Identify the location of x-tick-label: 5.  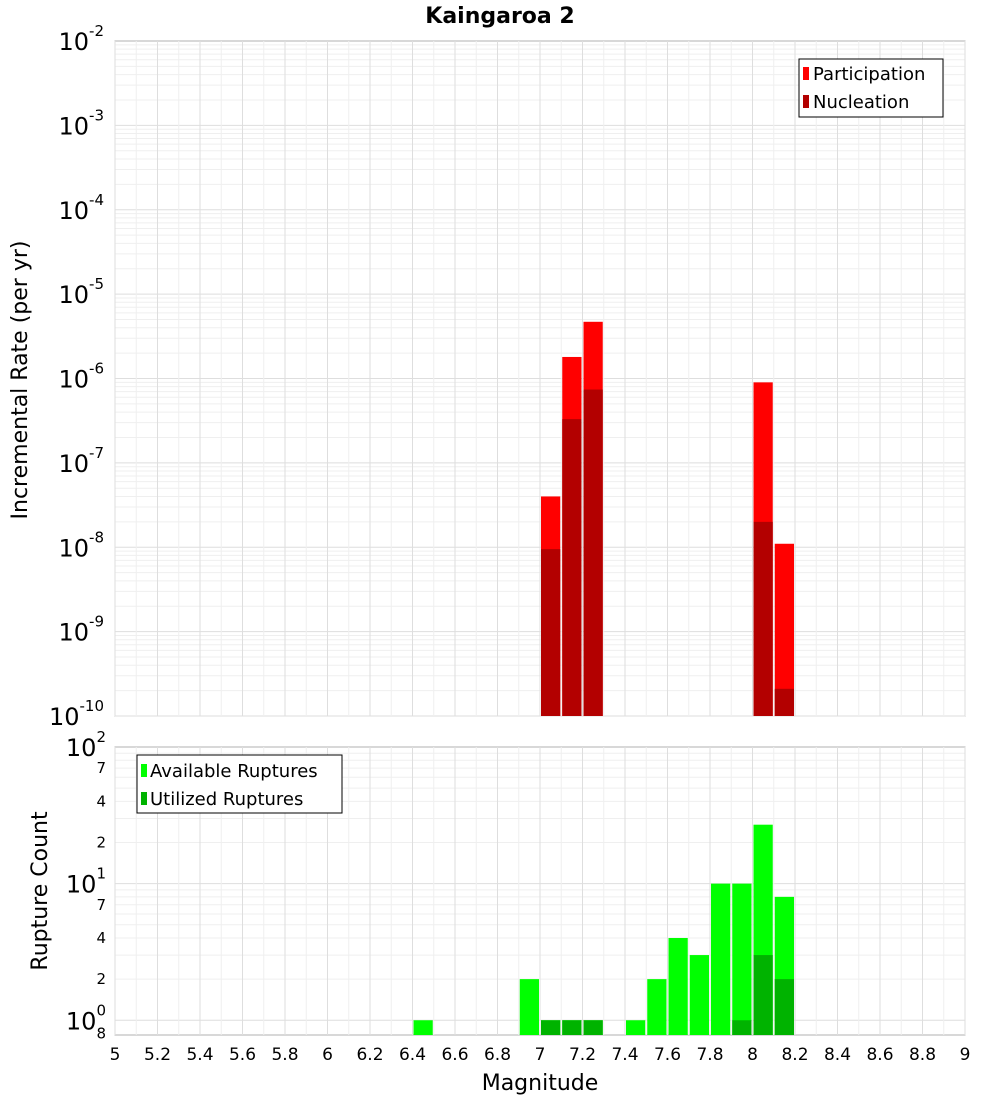
(115, 1055).